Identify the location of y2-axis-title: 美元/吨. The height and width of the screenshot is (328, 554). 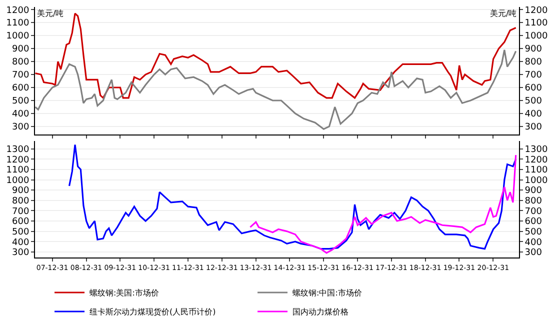
(503, 13).